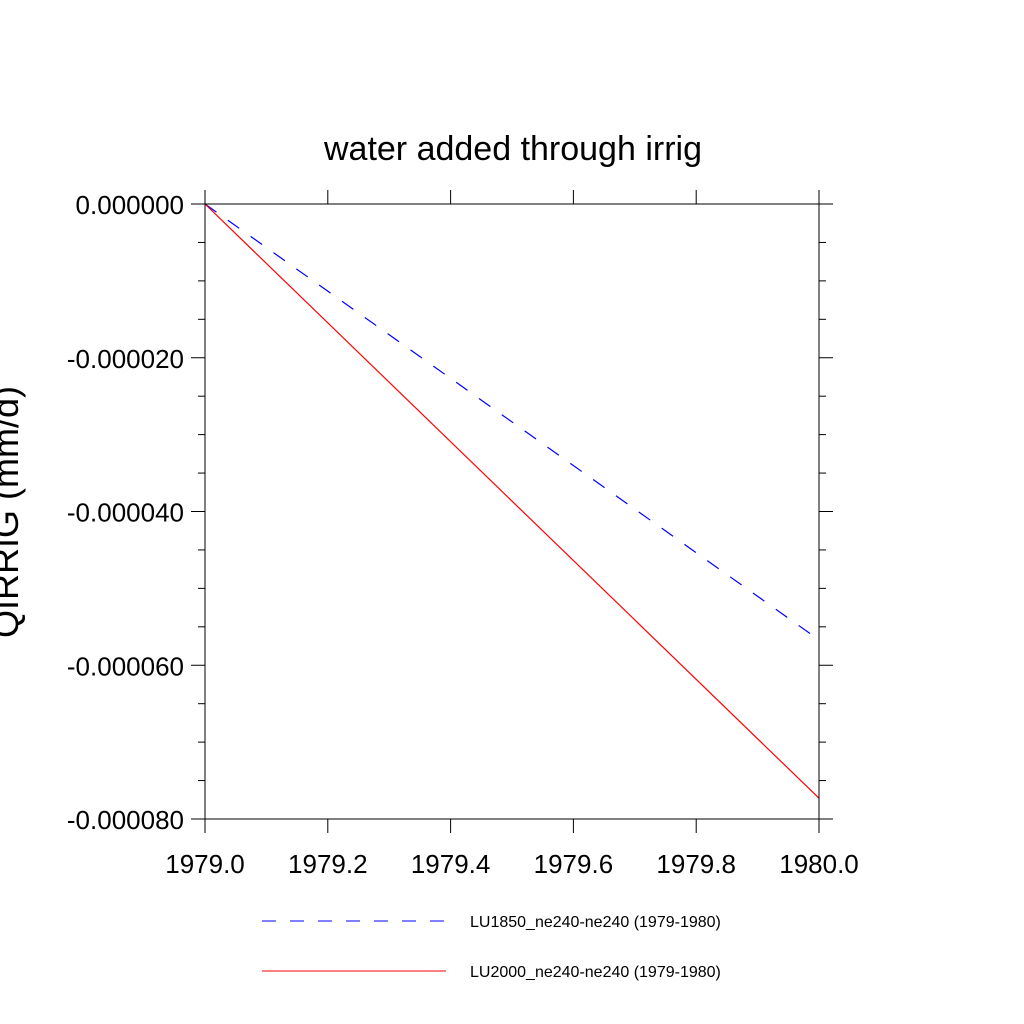  What do you see at coordinates (574, 864) in the screenshot?
I see `x-tick-label: 1979.6` at bounding box center [574, 864].